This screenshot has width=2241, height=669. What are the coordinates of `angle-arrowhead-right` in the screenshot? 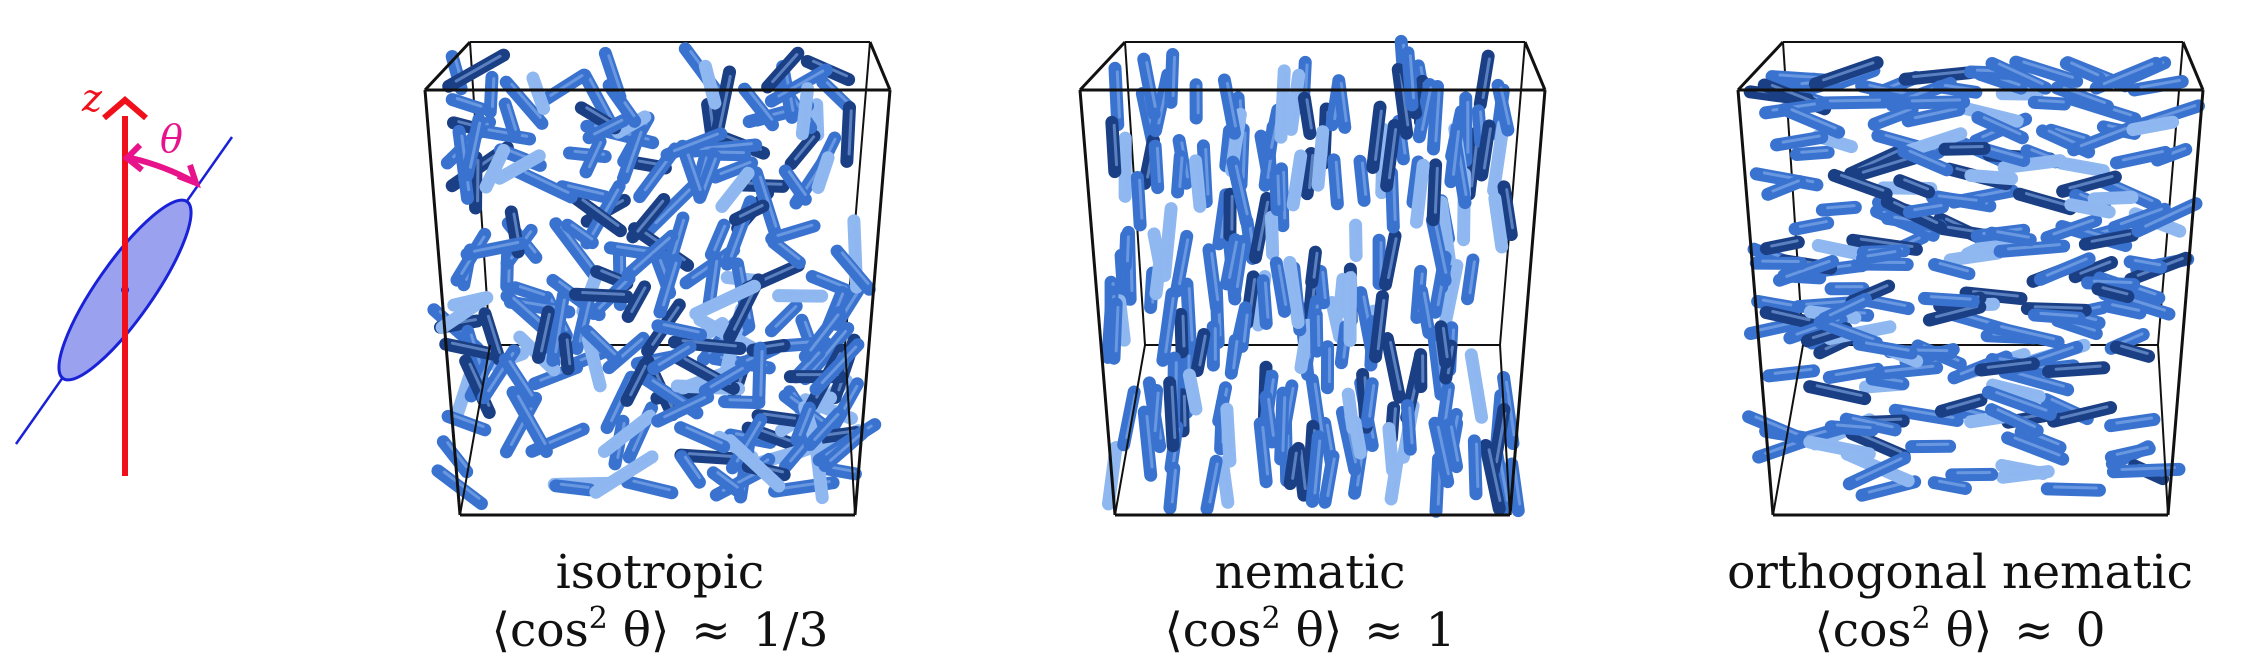 It's located at (188, 176).